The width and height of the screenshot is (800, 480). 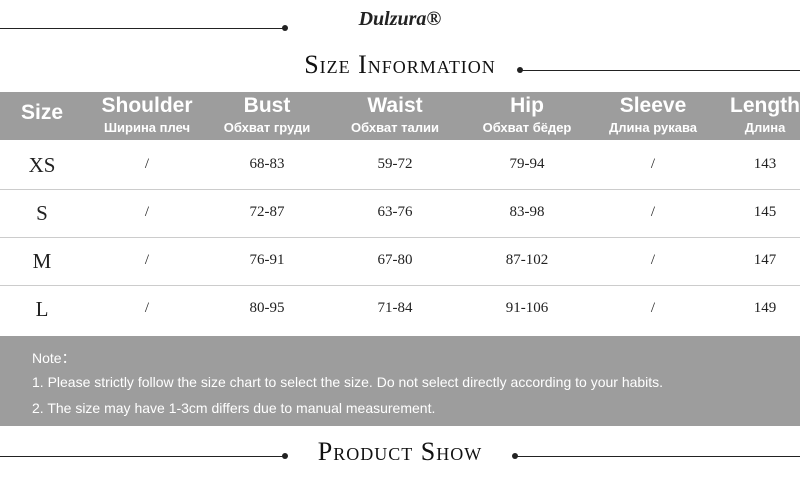 I want to click on table-cell: 83-98, so click(x=527, y=212).